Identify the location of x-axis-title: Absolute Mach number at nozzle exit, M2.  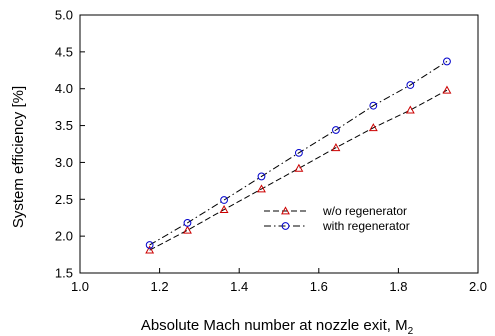
(277, 326).